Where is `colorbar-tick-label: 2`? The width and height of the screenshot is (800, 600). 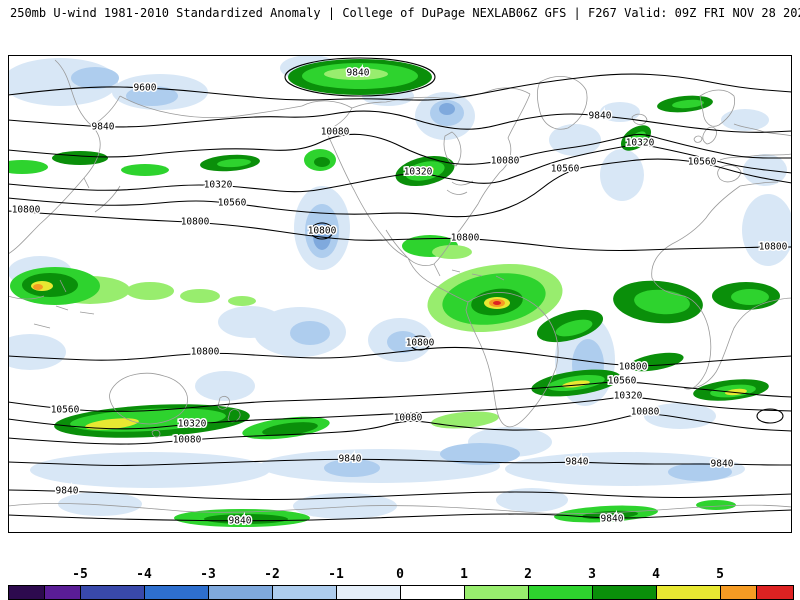 colorbar-tick-label: 2 is located at coordinates (528, 574).